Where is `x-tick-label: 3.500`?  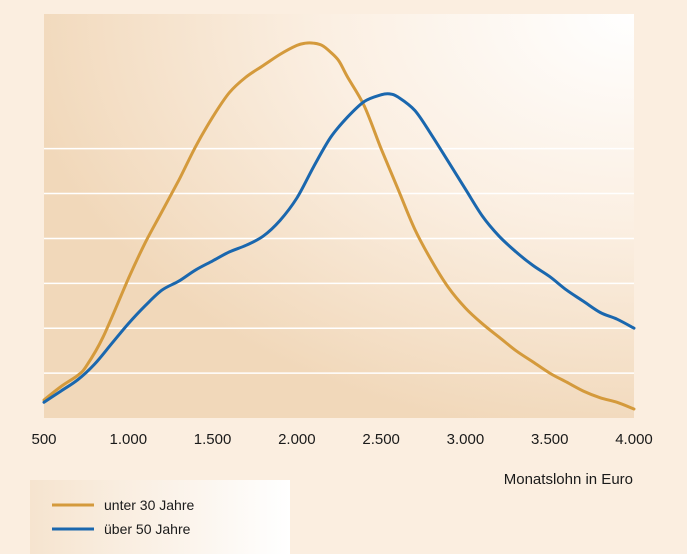
x-tick-label: 3.500 is located at coordinates (550, 439).